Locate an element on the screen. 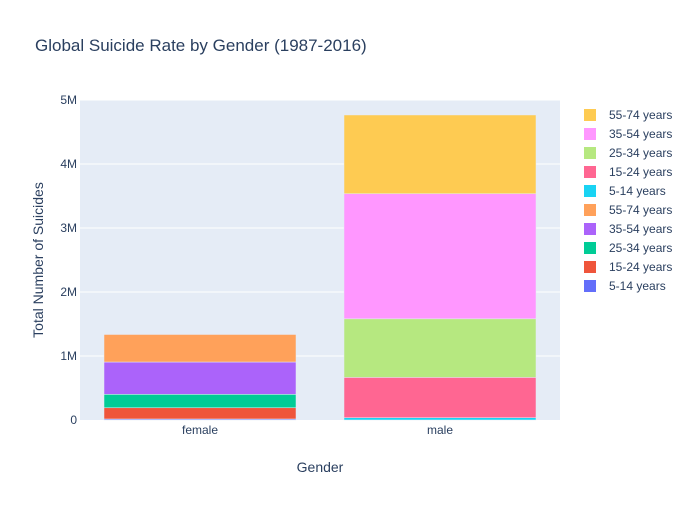 The width and height of the screenshot is (700, 505). x-tick-label: male is located at coordinates (440, 430).